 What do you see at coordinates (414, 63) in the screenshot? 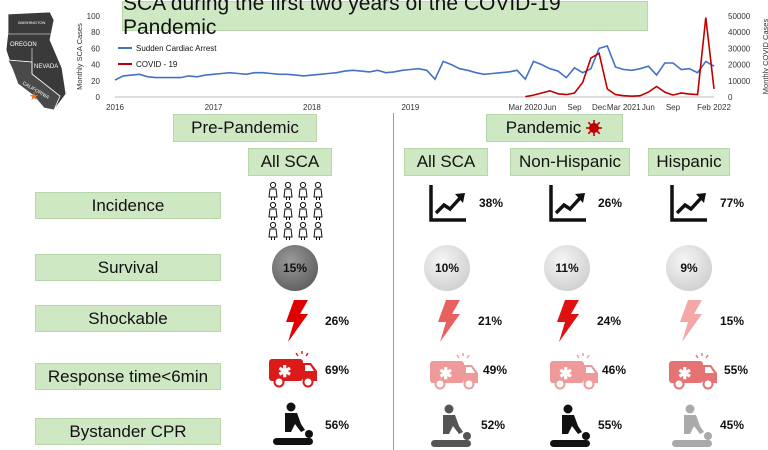
I see `series-line-sca` at bounding box center [414, 63].